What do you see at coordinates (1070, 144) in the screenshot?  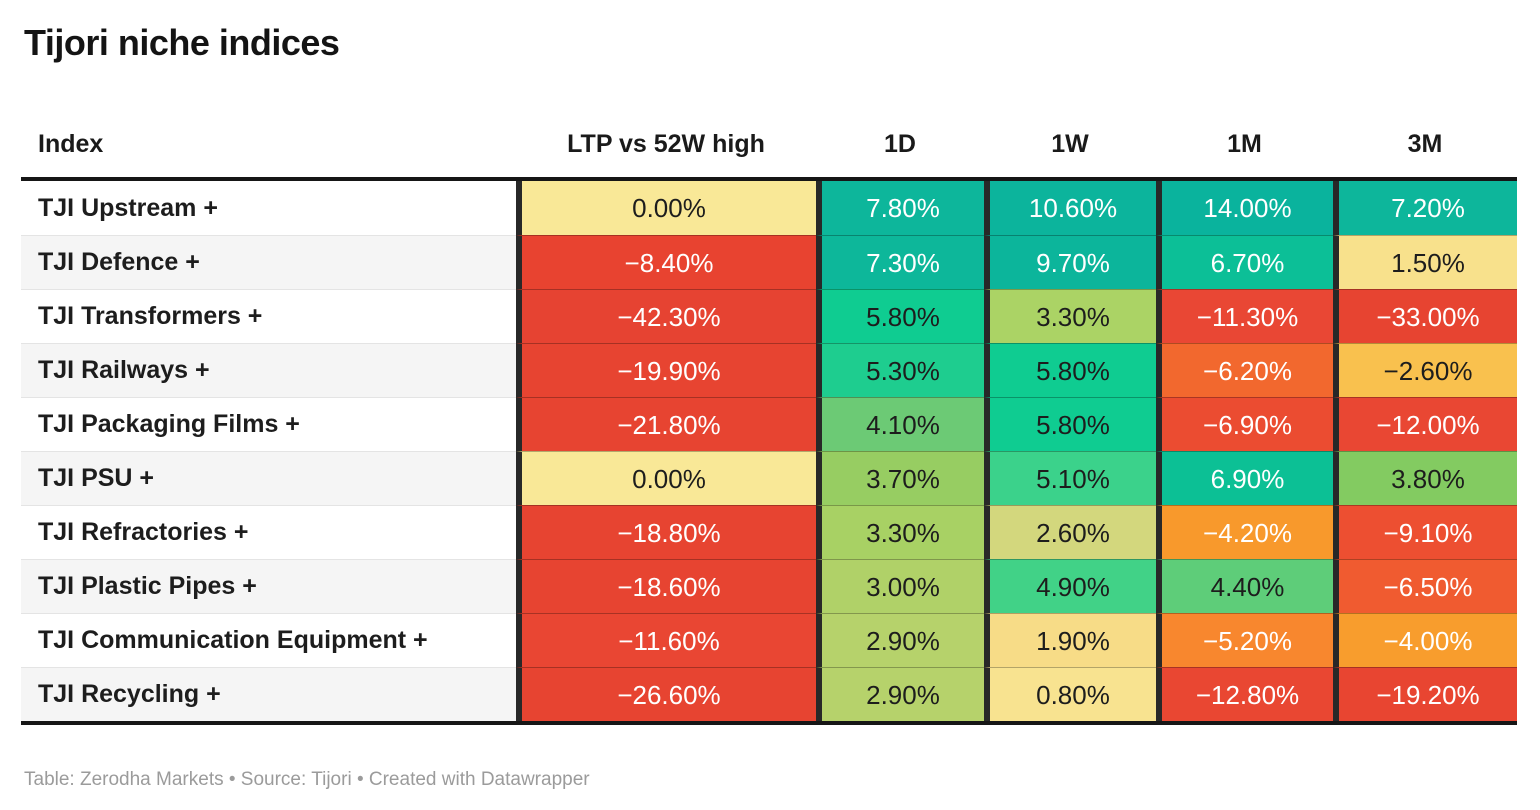 I see `column-header-1w: 1W` at bounding box center [1070, 144].